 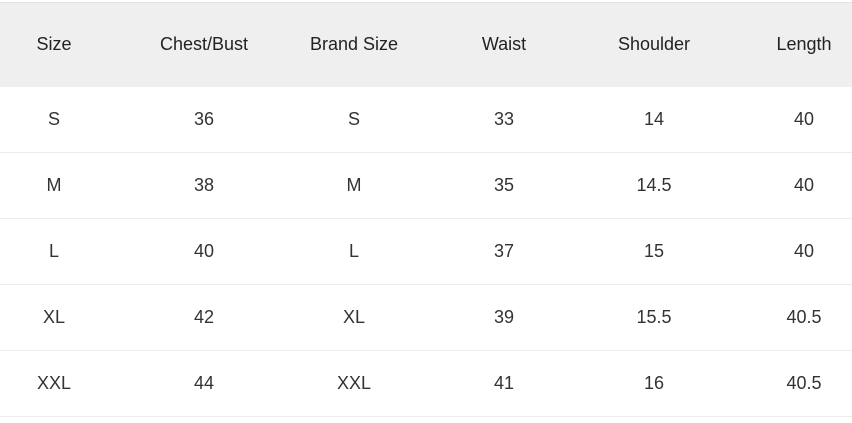 I want to click on table-cell: 38, so click(x=204, y=185).